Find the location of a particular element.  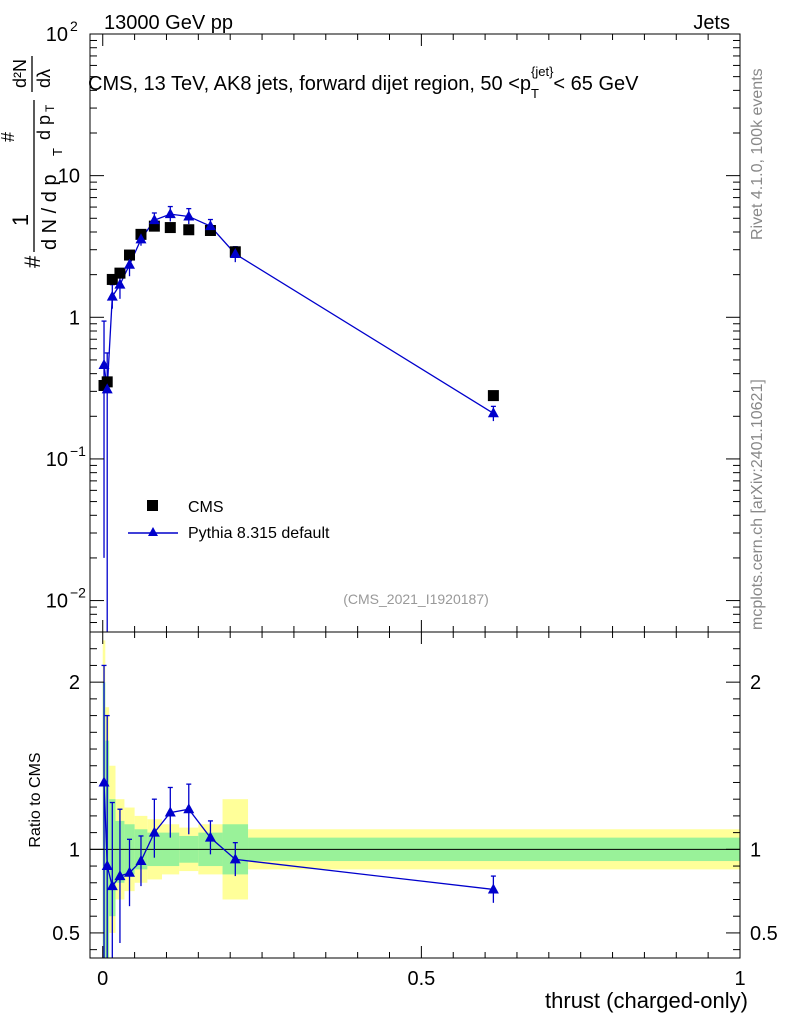

main-y-axis-label: # 1 d N / d p T # d p T d²N dλ is located at coordinates (32, 162).